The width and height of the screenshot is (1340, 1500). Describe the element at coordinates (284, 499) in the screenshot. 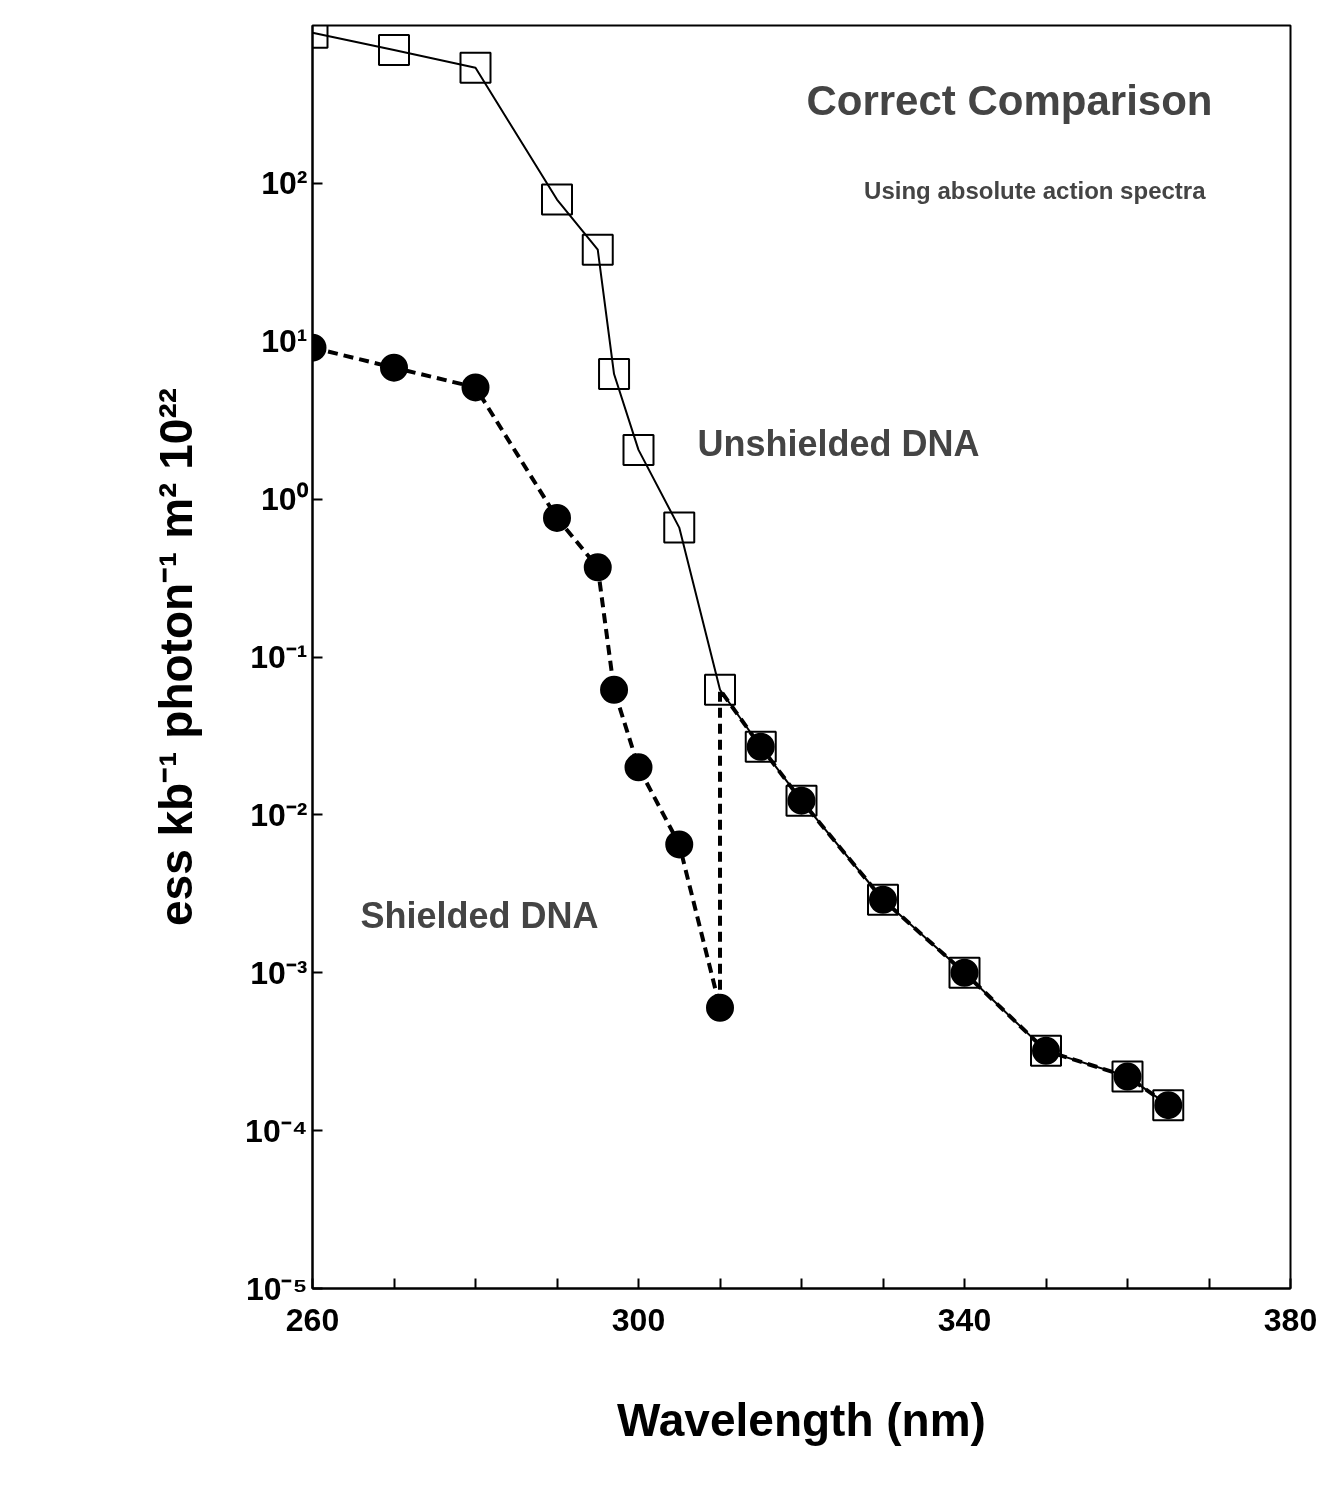

I see `y-tick-label: 10⁰` at that location.